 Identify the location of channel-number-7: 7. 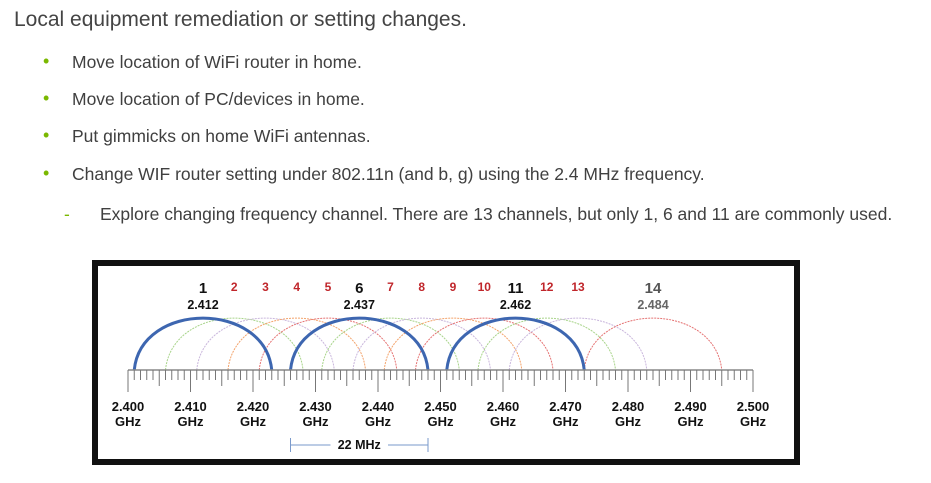
(390, 287).